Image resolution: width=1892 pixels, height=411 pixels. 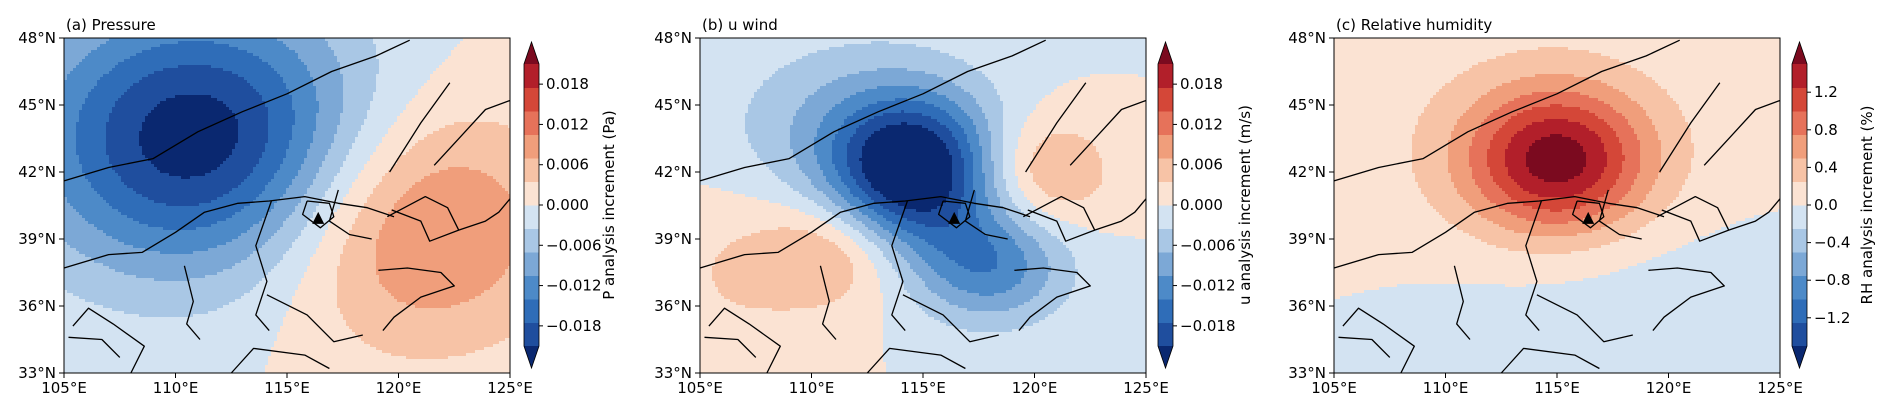 I want to click on colorbar-label: RH analysis increment (%), so click(x=1867, y=205).